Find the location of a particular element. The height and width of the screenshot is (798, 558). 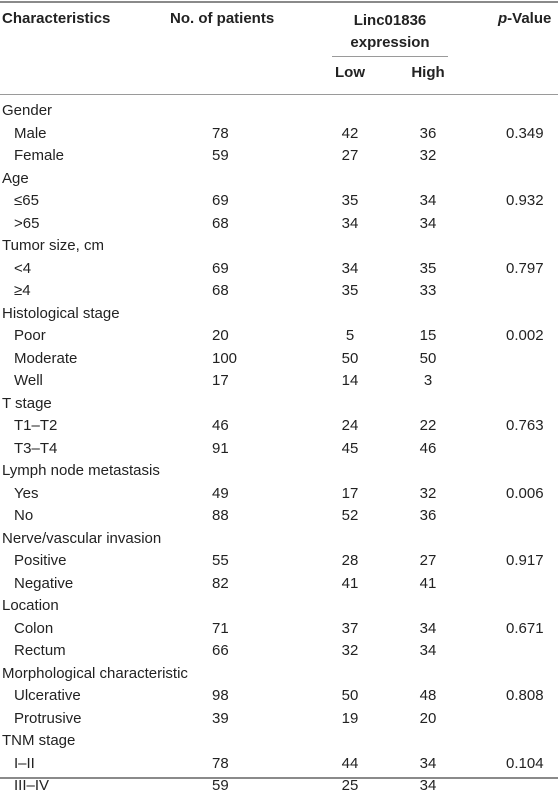

row-label: T stage is located at coordinates (27, 403).